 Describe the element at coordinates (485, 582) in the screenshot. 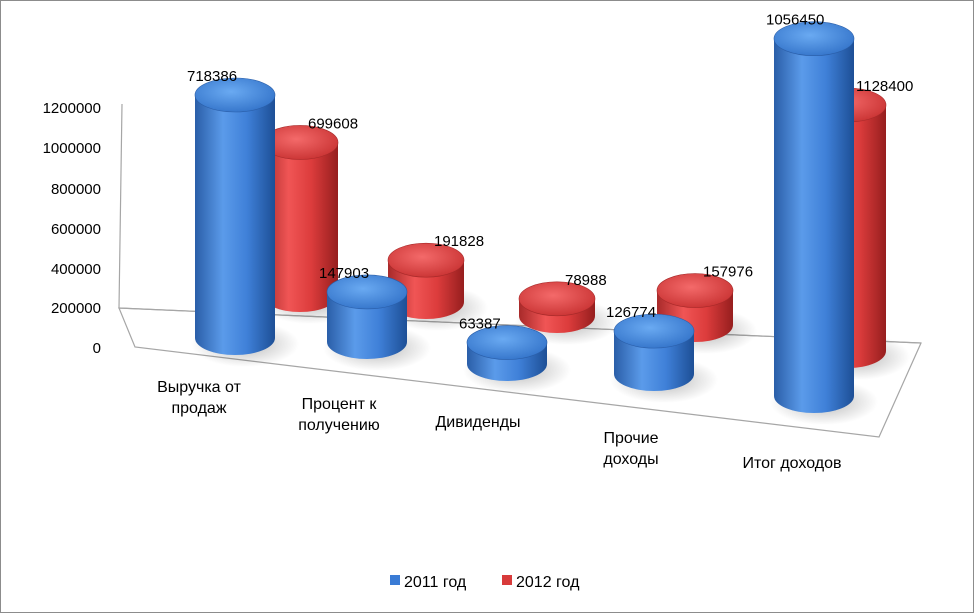

I see `legend: 2011 год 2012 год` at that location.